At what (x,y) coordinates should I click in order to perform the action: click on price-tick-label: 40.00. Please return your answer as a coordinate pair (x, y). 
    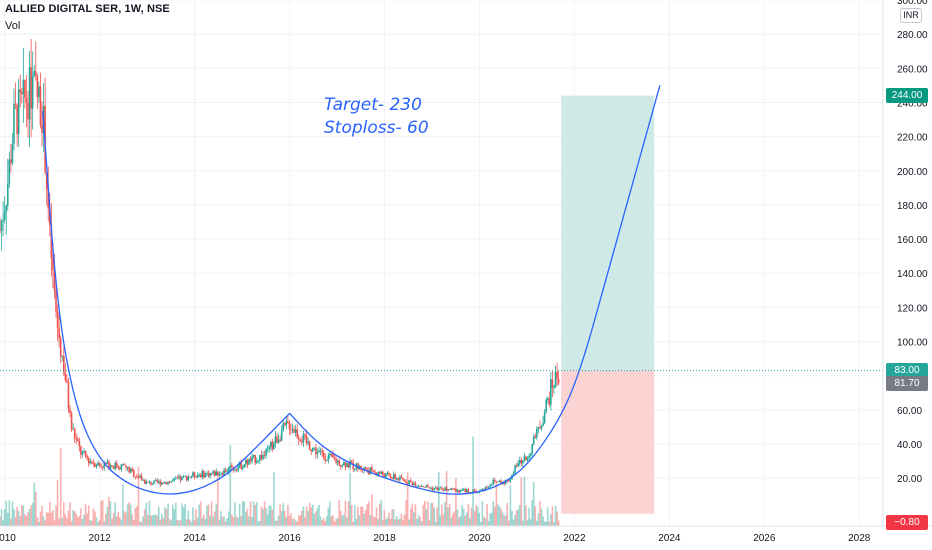
    Looking at the image, I should click on (909, 445).